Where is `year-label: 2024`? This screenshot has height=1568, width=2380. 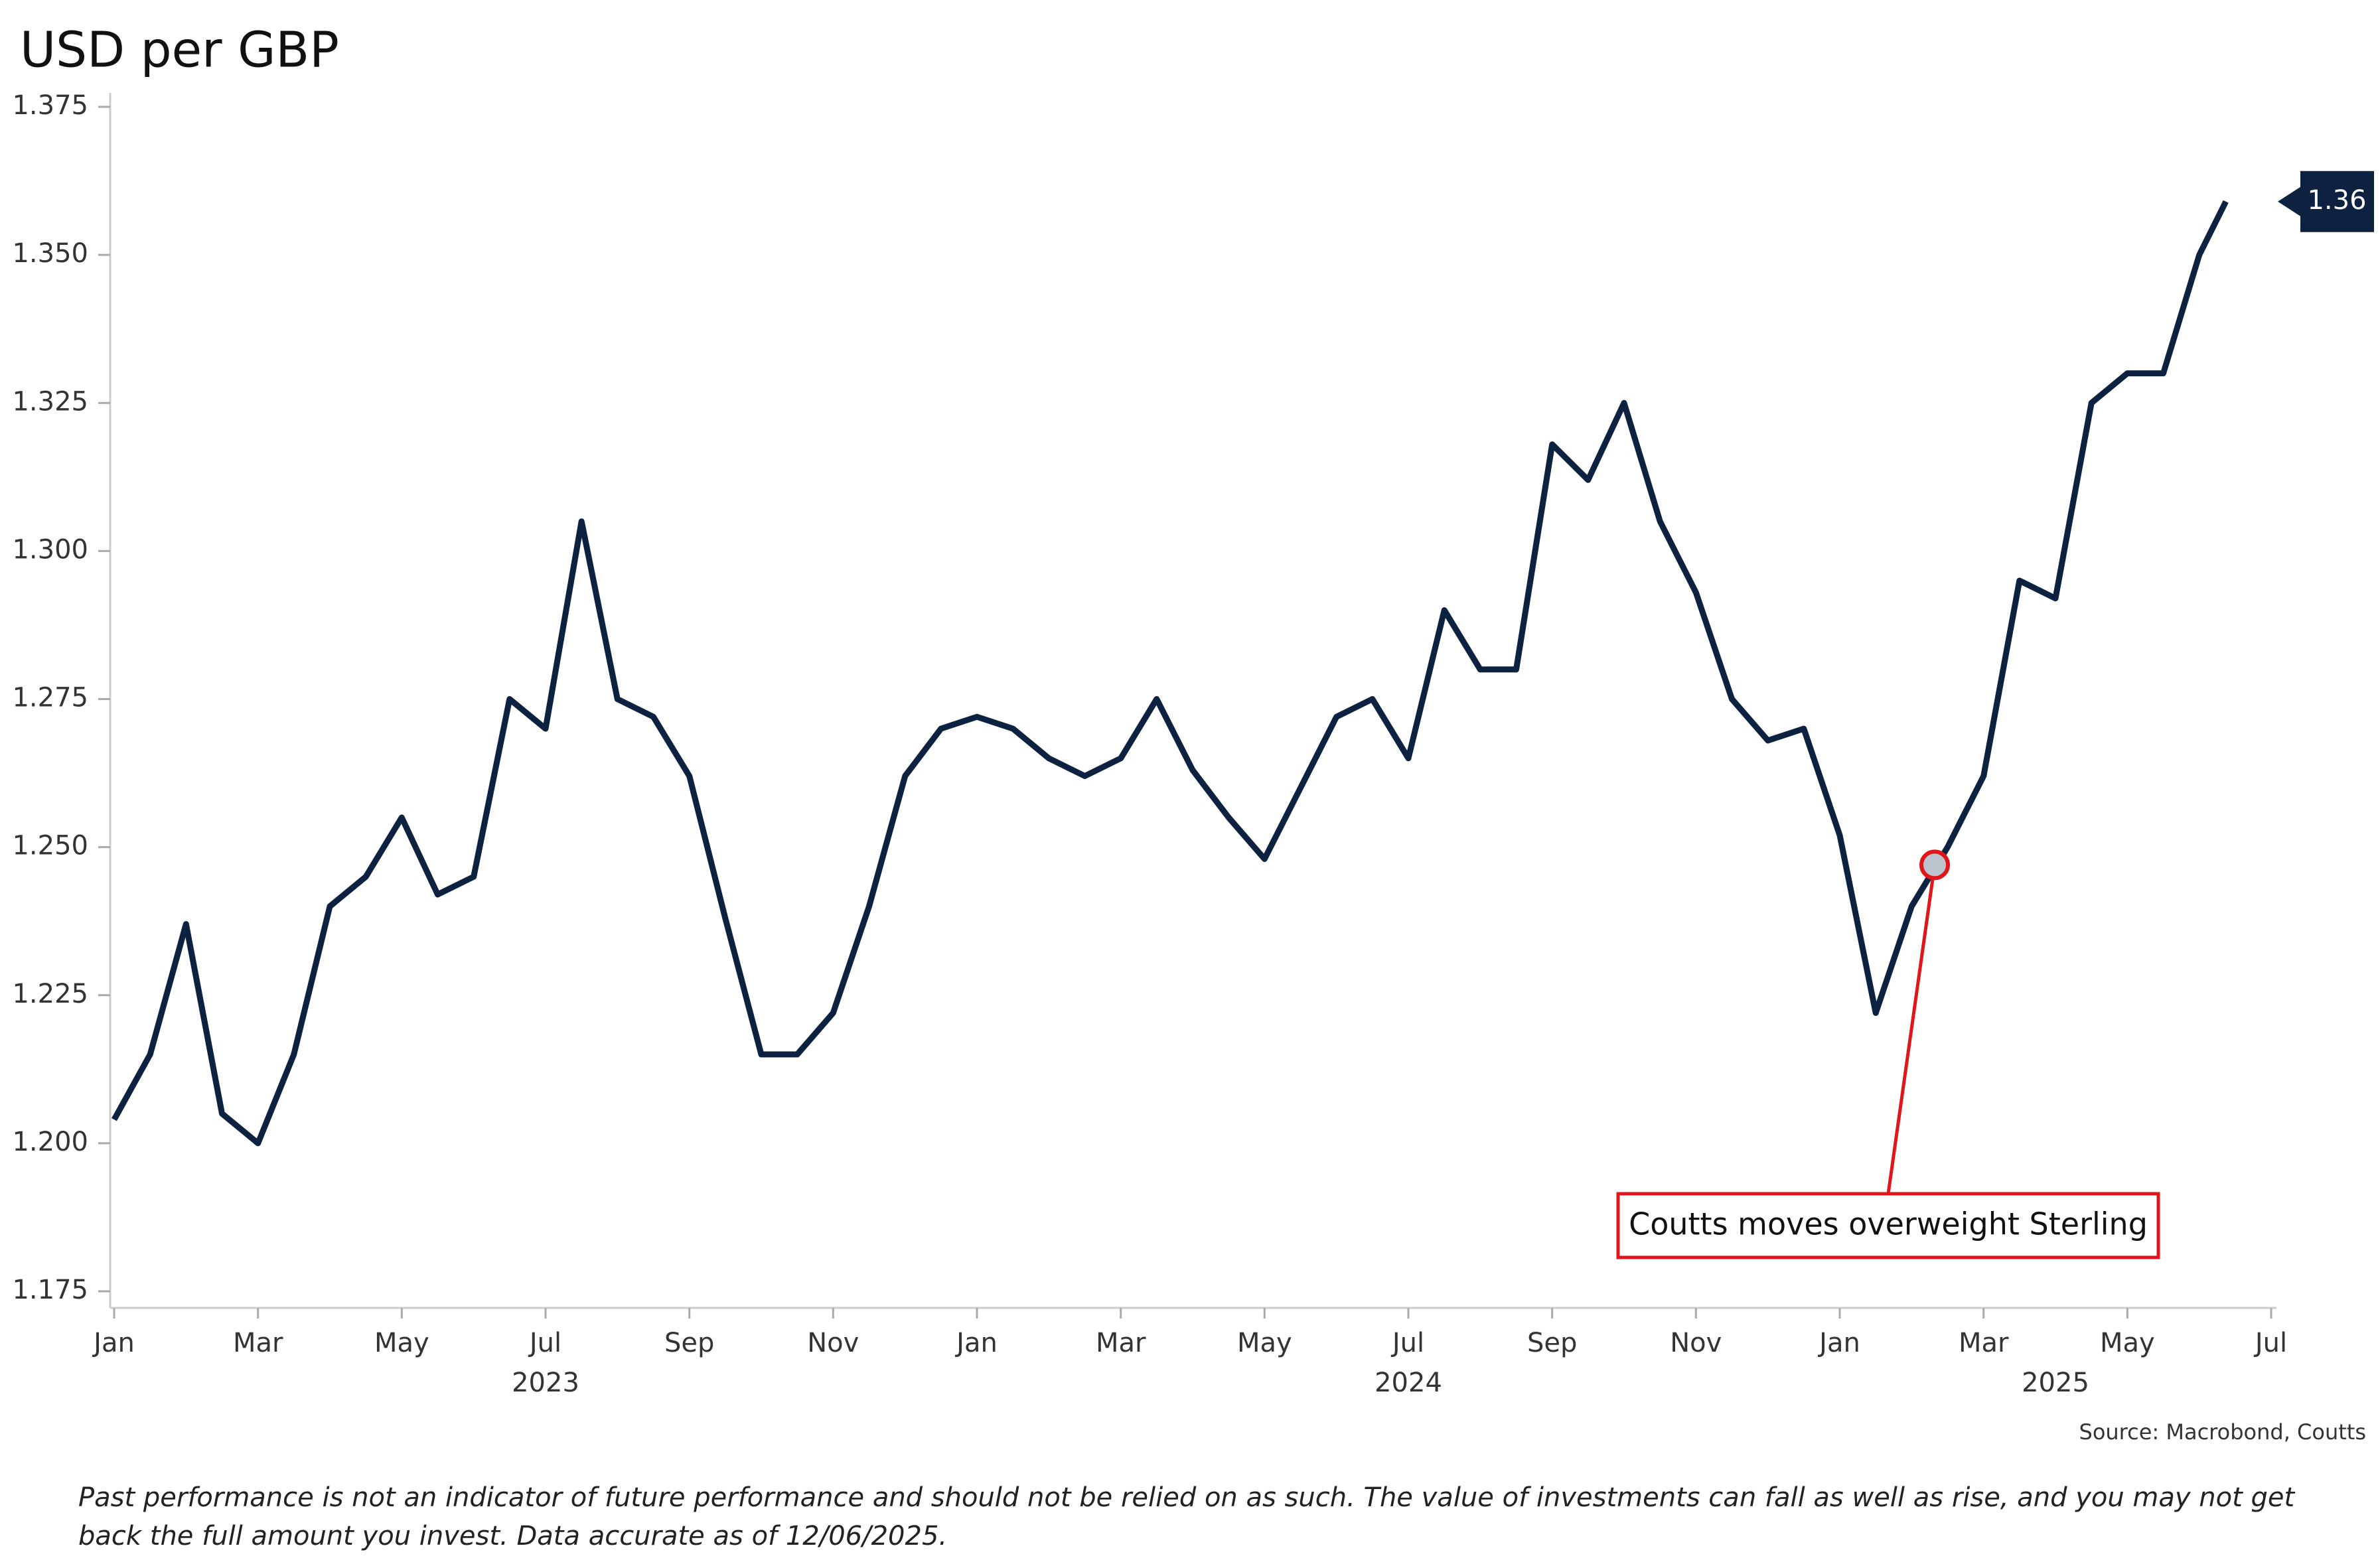
year-label: 2024 is located at coordinates (1409, 1383).